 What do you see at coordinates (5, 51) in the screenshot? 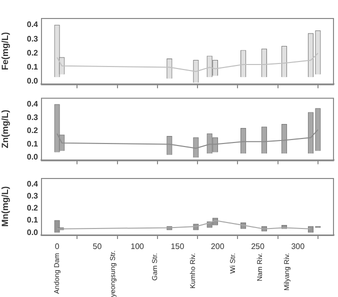
I see `y-axis-title: Fe(mg/L)` at bounding box center [5, 51].